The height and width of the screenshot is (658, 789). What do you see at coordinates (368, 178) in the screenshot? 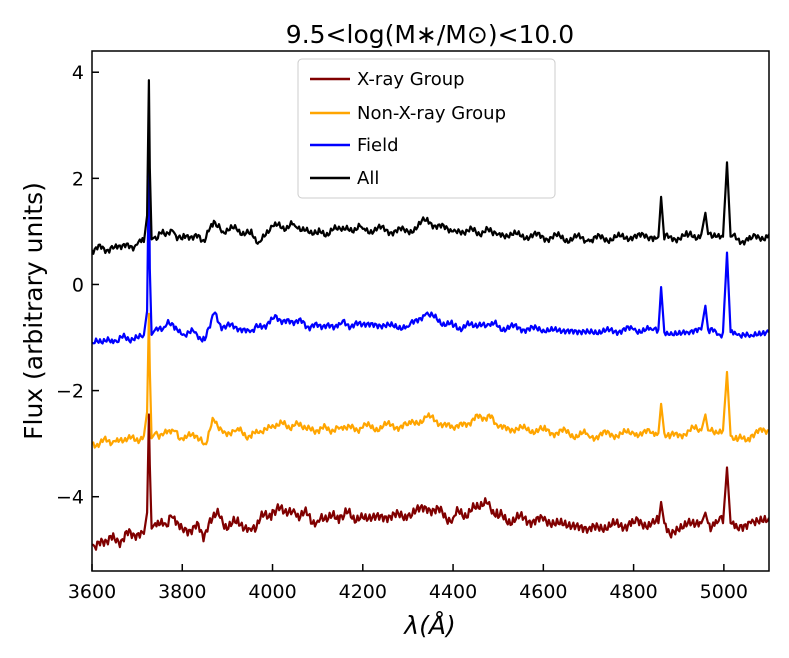
I see `legend-label-all: All` at bounding box center [368, 178].